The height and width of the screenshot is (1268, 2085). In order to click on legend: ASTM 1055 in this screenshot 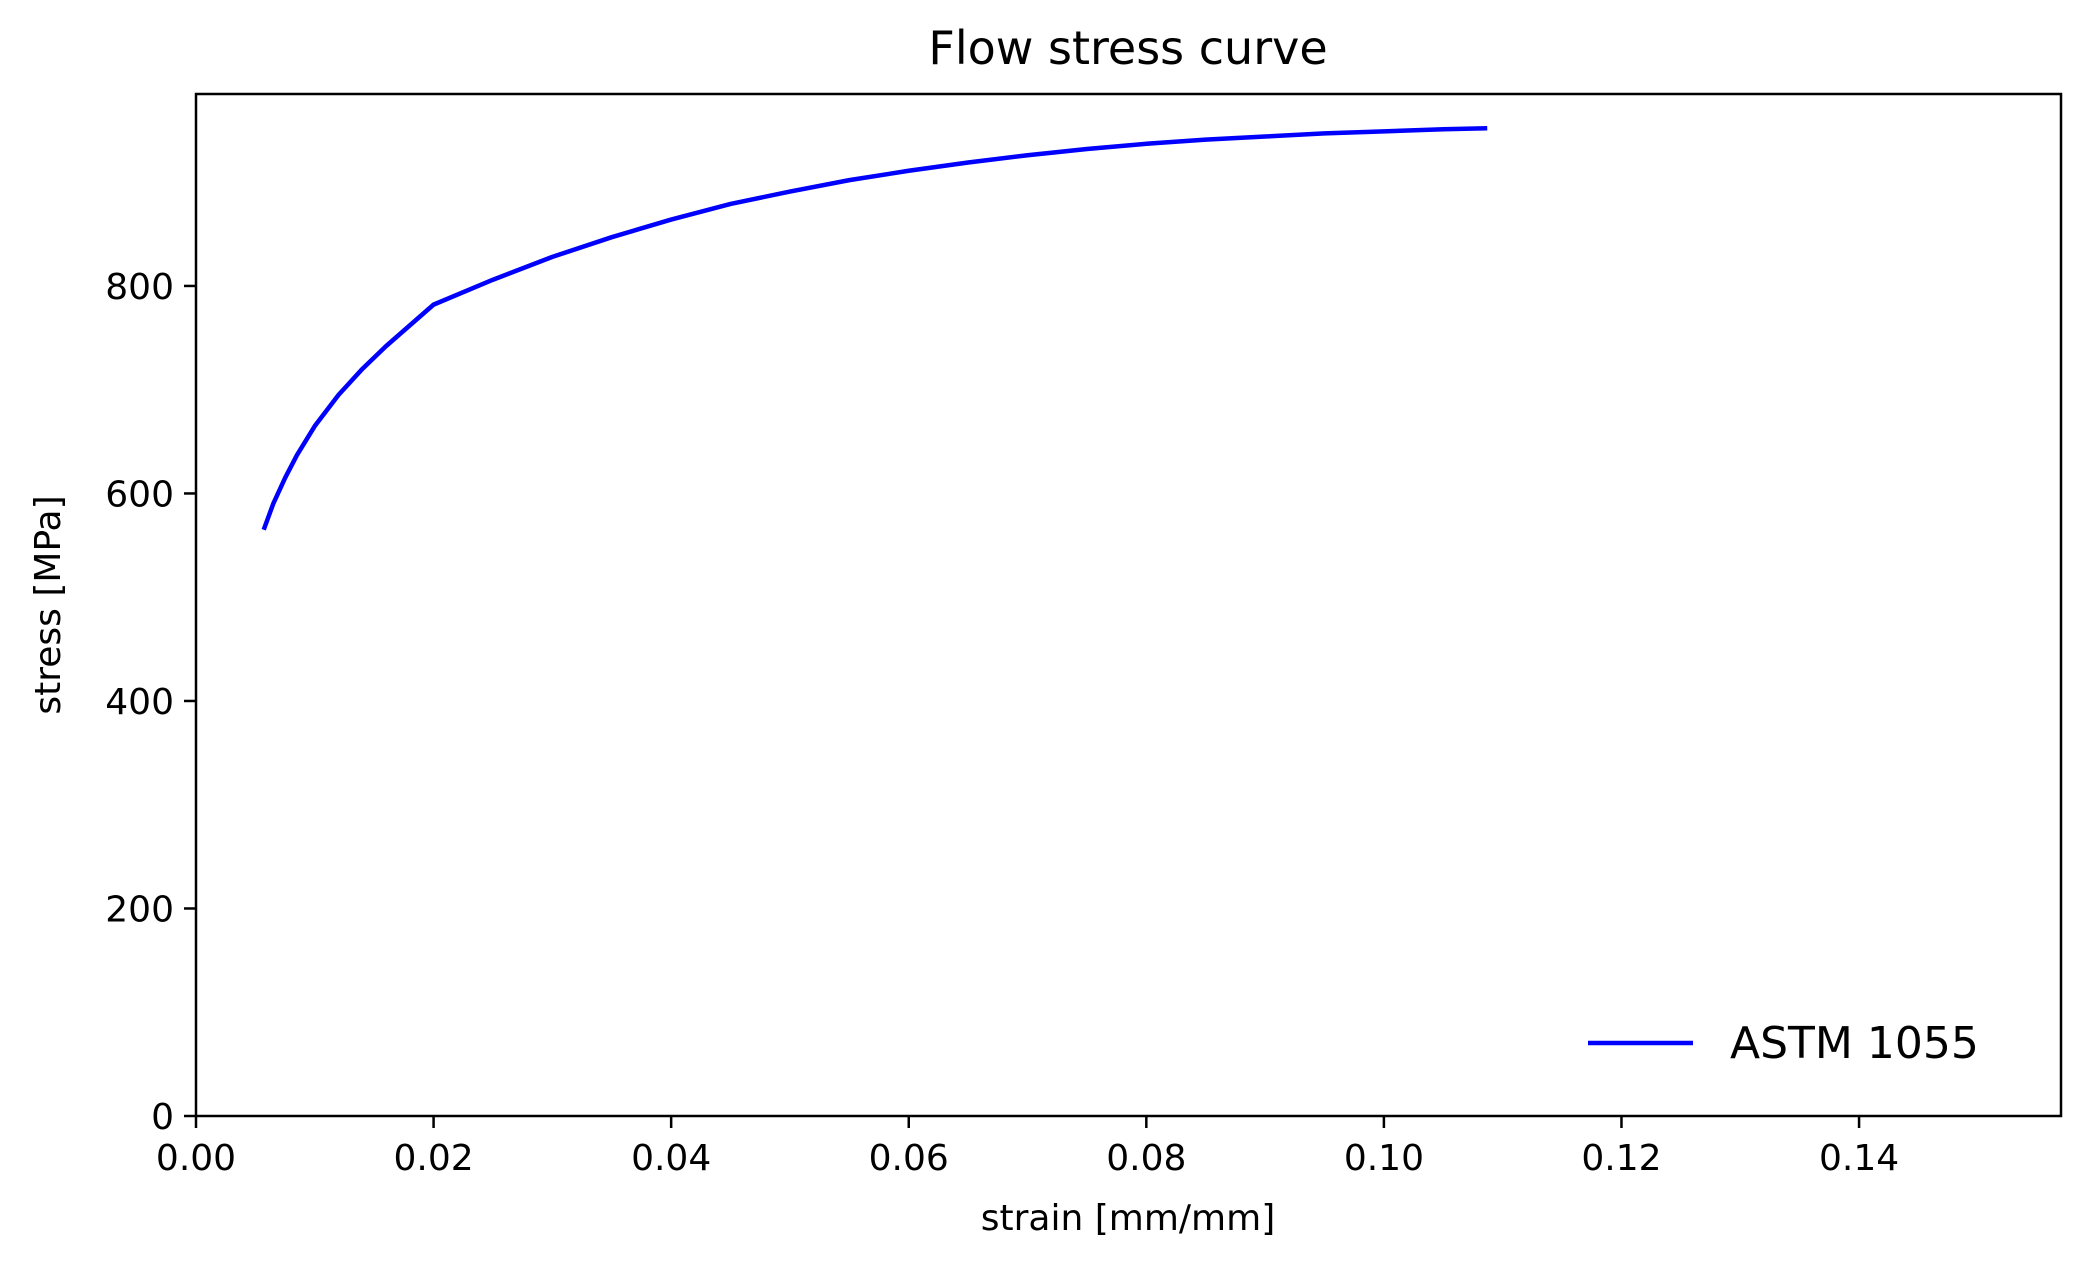, I will do `click(1783, 1043)`.